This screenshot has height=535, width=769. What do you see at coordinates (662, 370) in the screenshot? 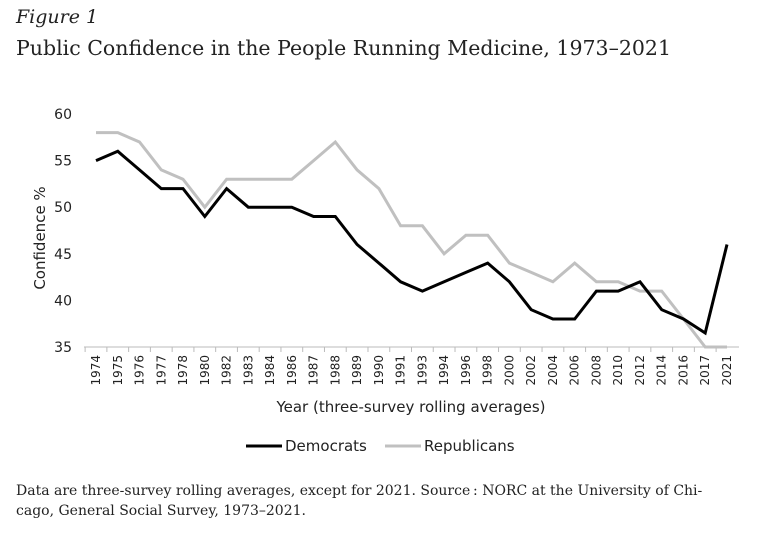
I see `x-tick-label: 2014` at bounding box center [662, 370].